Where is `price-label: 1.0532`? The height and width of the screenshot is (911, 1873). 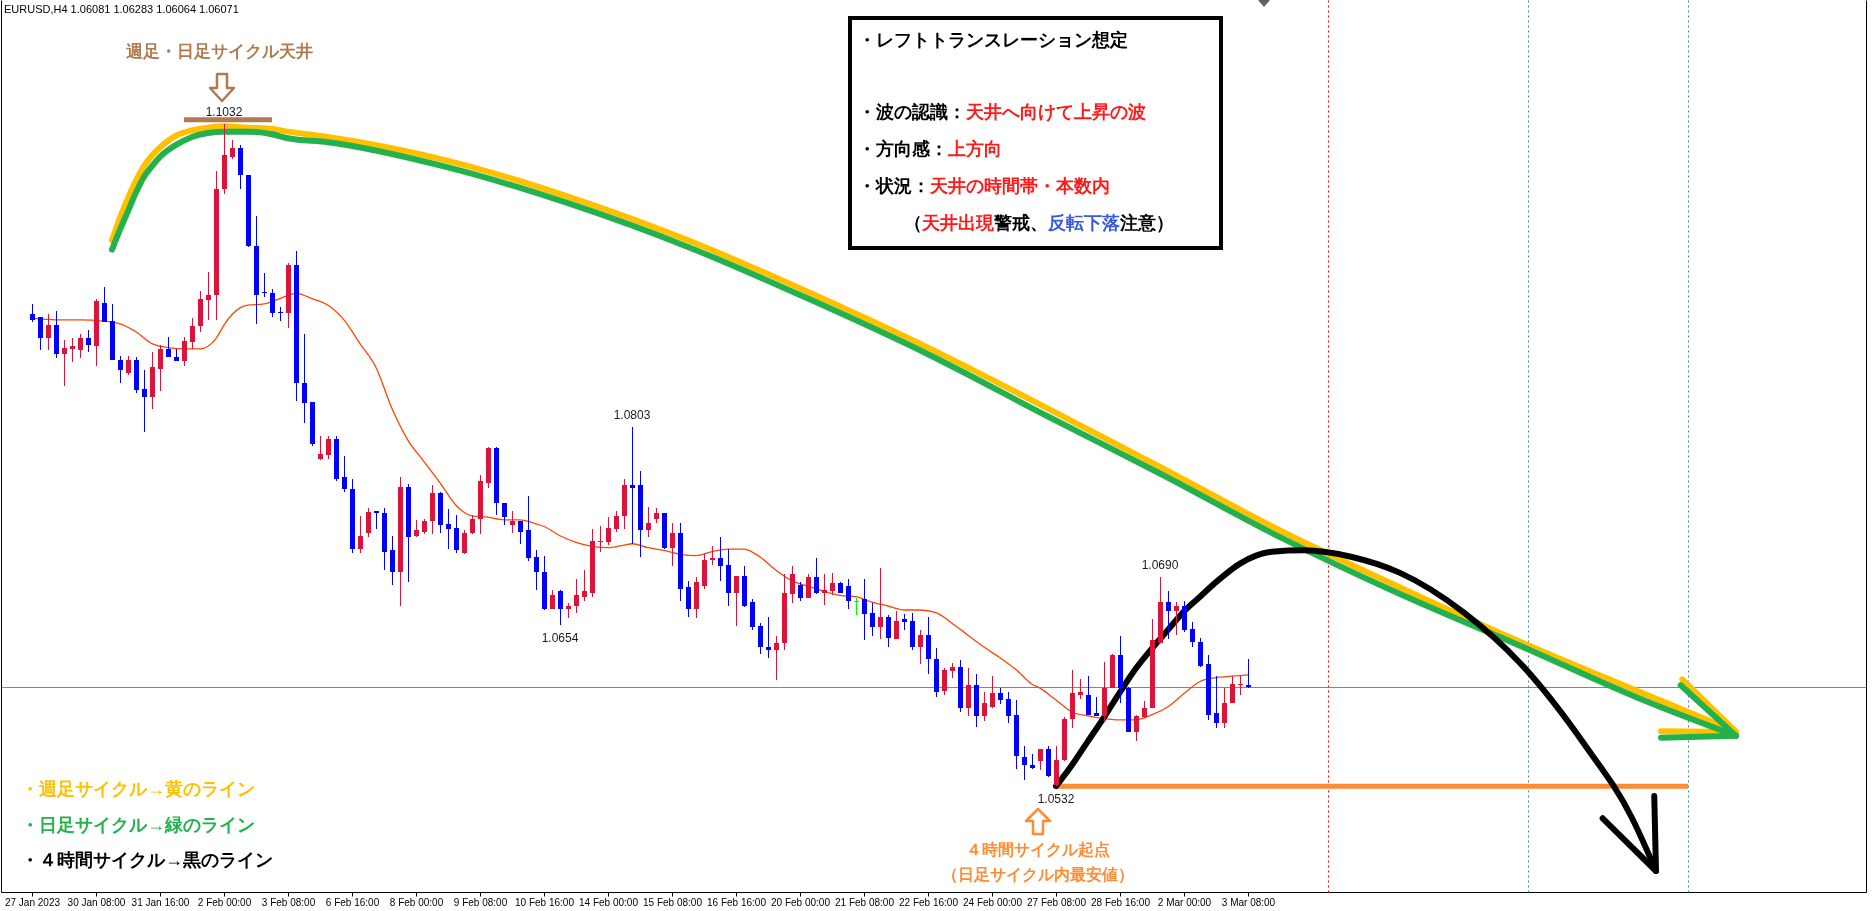
price-label: 1.0532 is located at coordinates (1056, 799).